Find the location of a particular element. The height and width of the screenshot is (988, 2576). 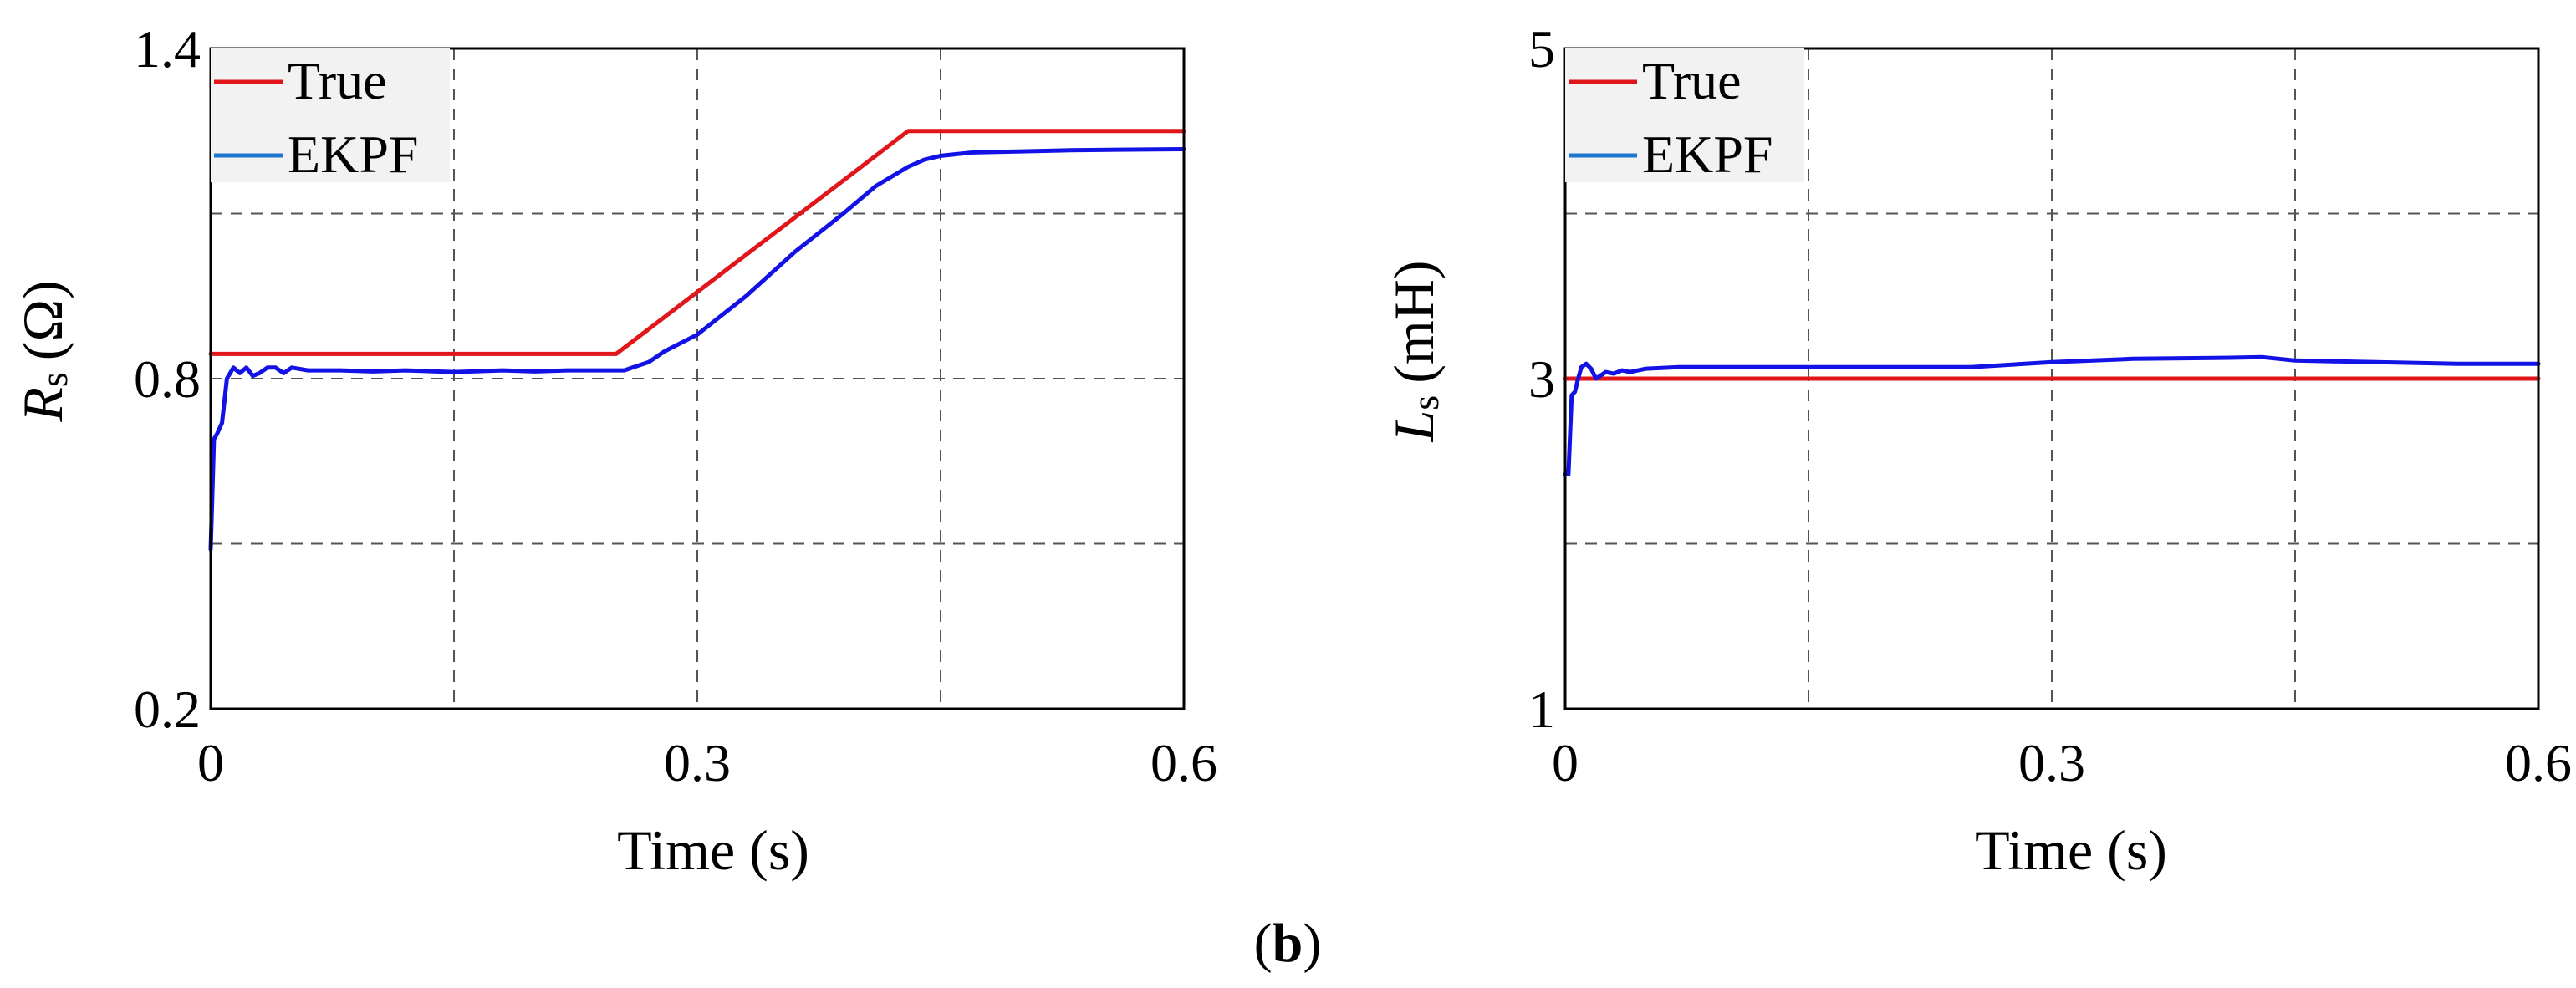

ls-legend-box is located at coordinates (1684, 115).